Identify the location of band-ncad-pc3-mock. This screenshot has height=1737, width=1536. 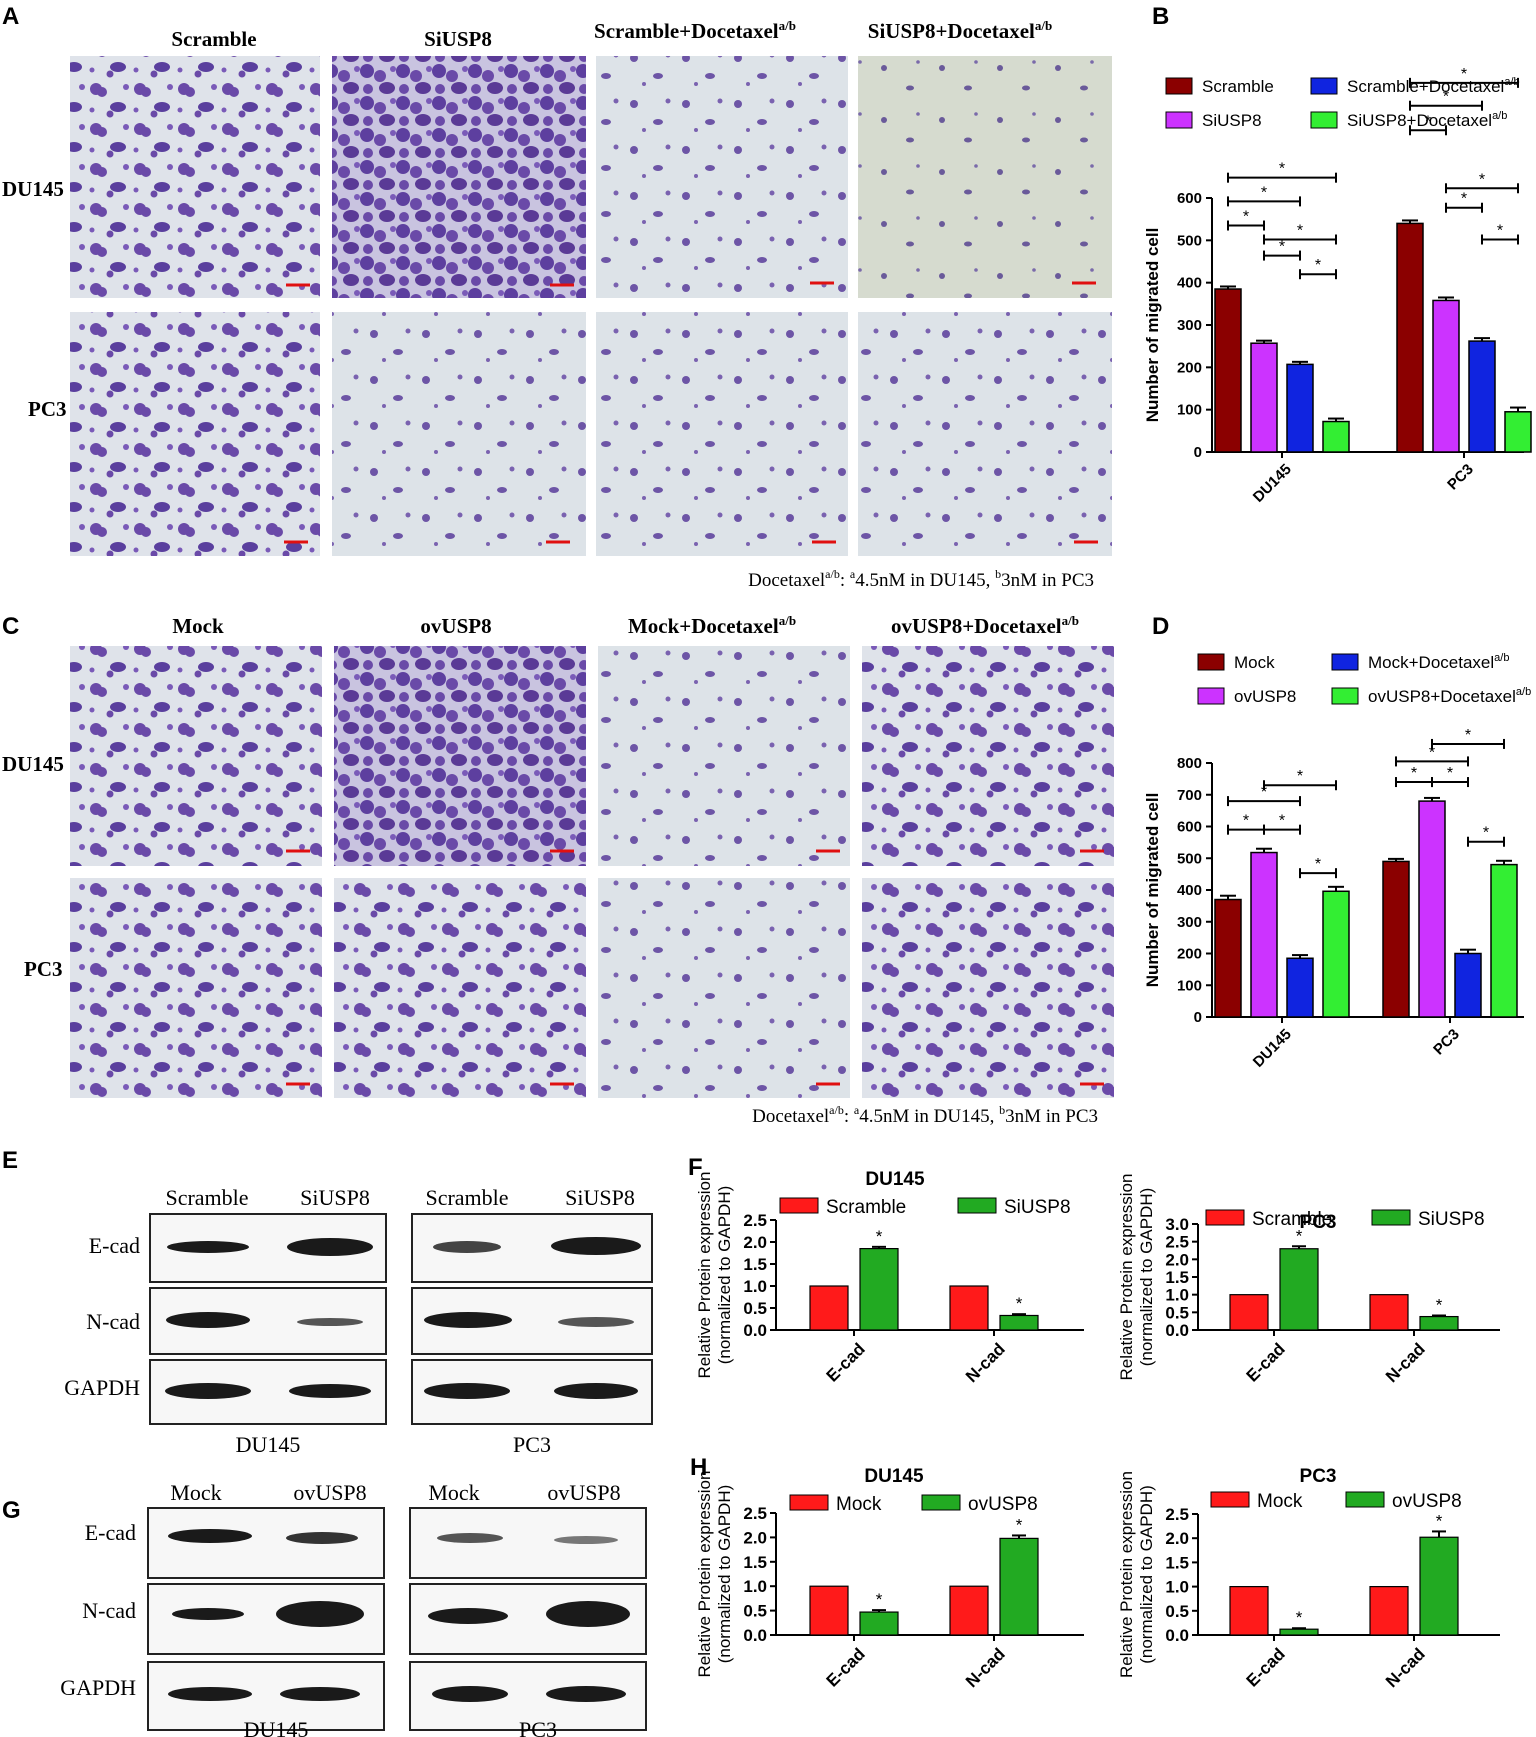
(468, 1616).